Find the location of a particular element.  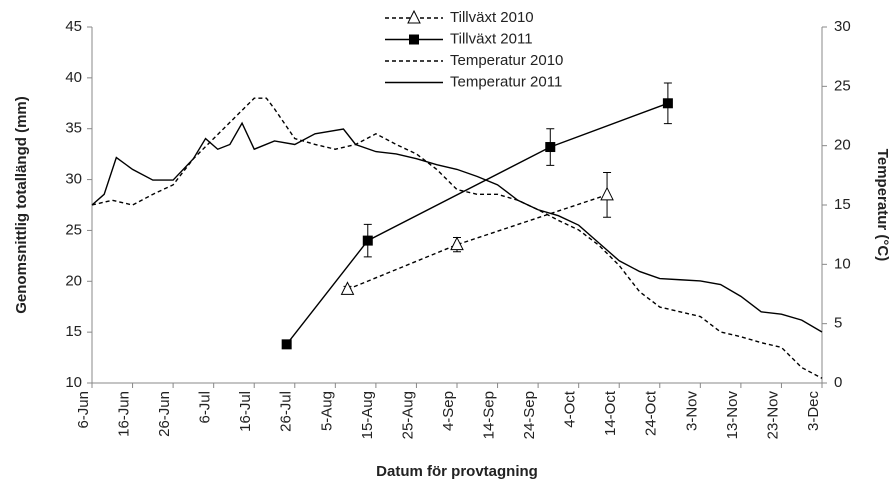

legend-label: Tillväxt 2010 is located at coordinates (492, 17).